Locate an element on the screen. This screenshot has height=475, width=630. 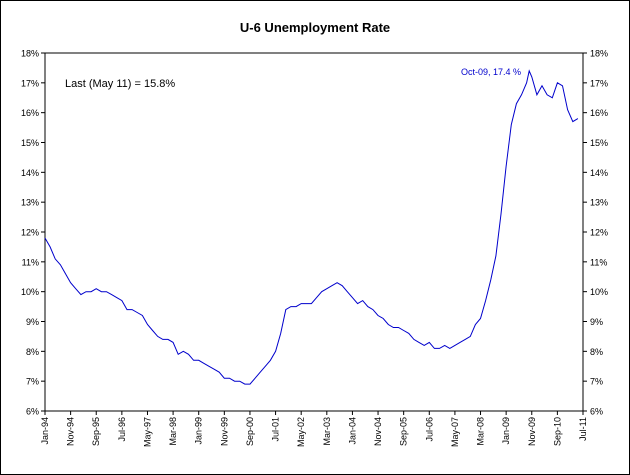
y-tick-label-left: 13% is located at coordinates (30, 203).